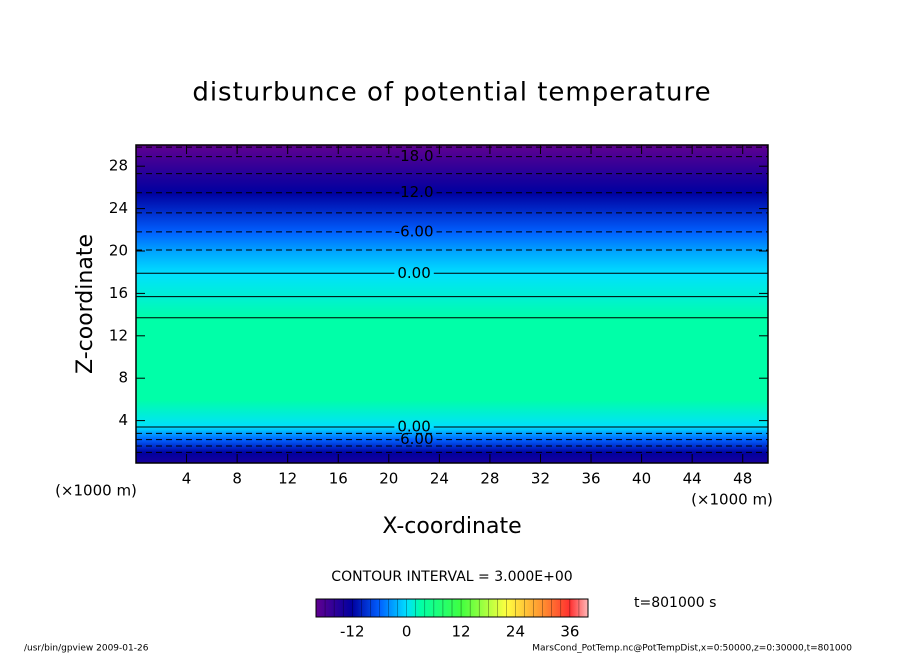 The width and height of the screenshot is (904, 654). Describe the element at coordinates (118, 293) in the screenshot. I see `y-tick-label: 16` at that location.